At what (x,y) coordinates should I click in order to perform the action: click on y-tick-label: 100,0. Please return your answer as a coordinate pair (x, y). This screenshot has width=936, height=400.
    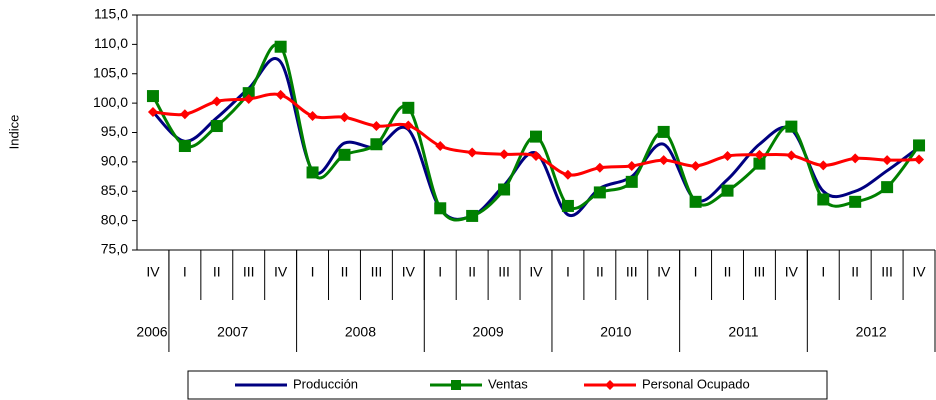
    Looking at the image, I should click on (110, 102).